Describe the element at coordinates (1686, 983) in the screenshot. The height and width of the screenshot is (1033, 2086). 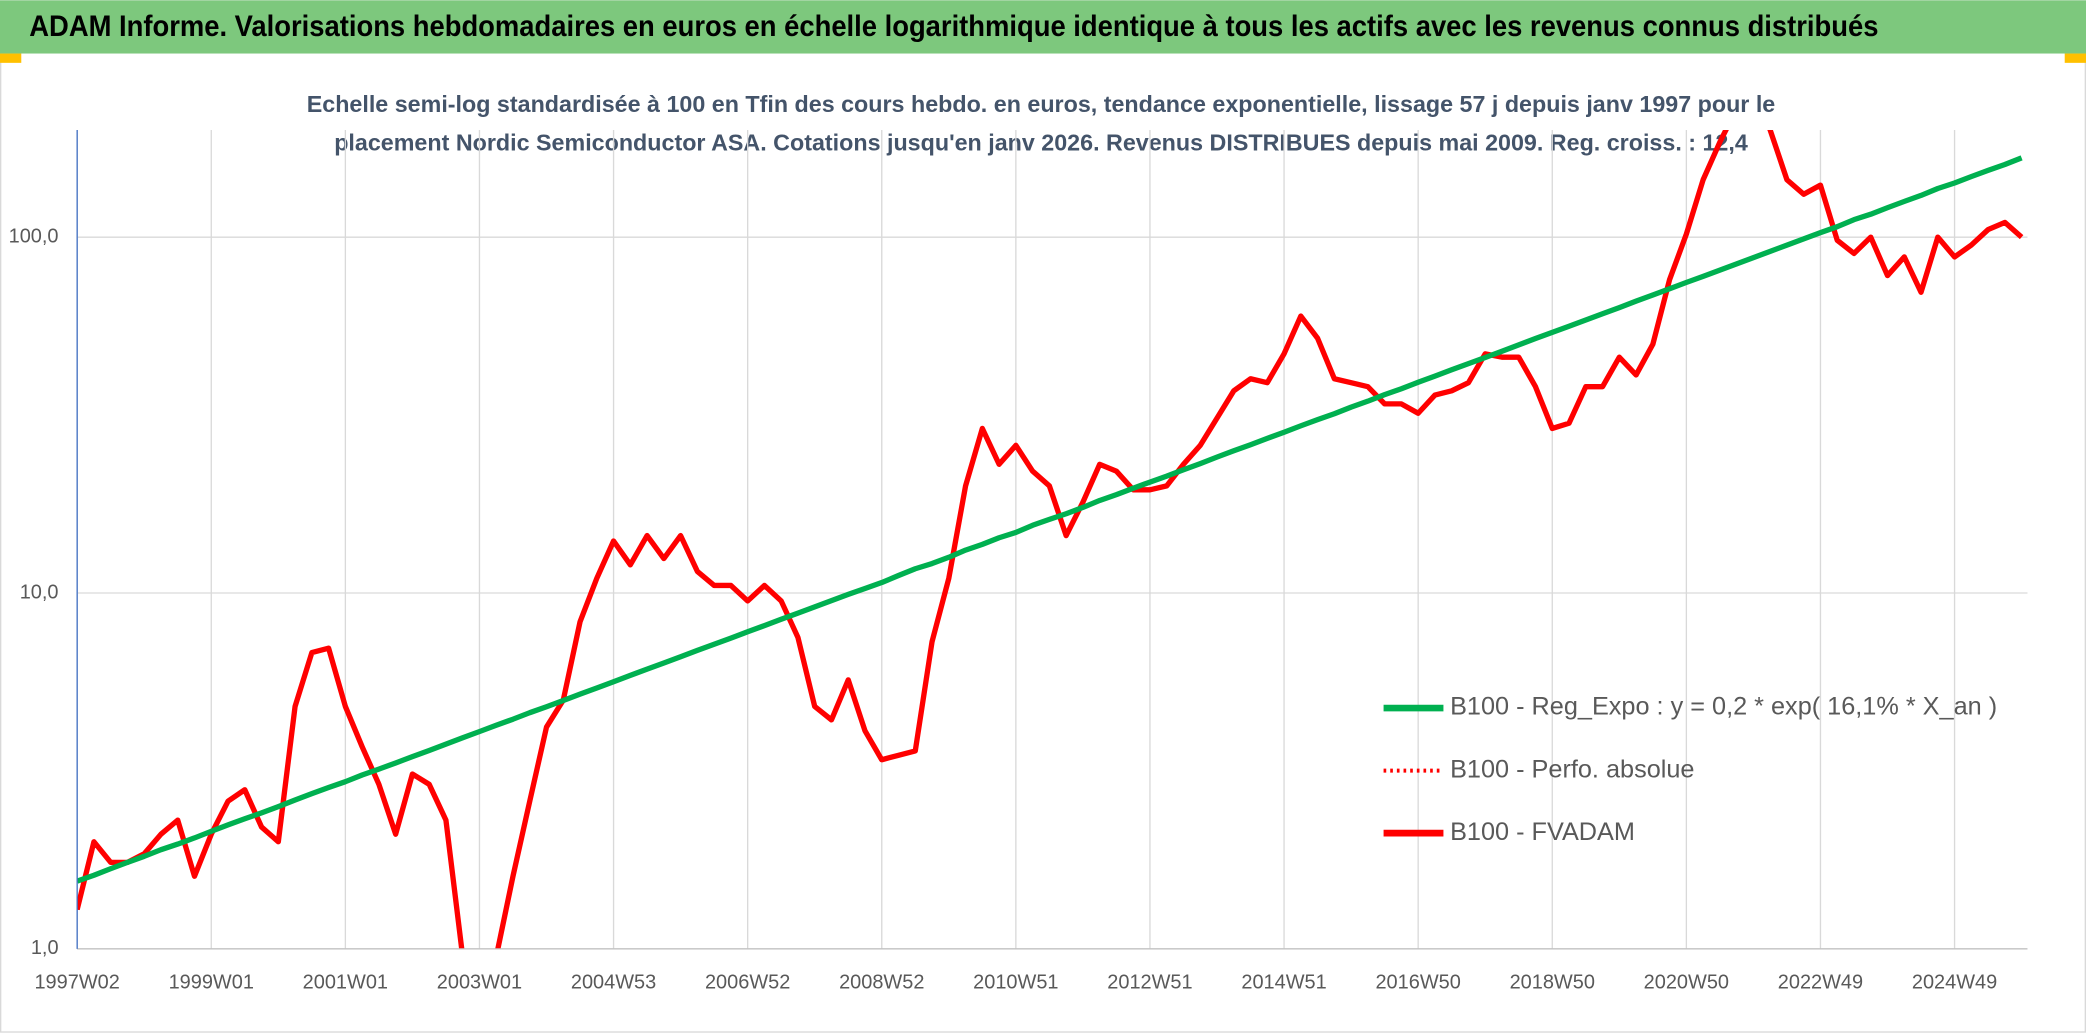
I see `x-tick-label: 2020W50` at that location.